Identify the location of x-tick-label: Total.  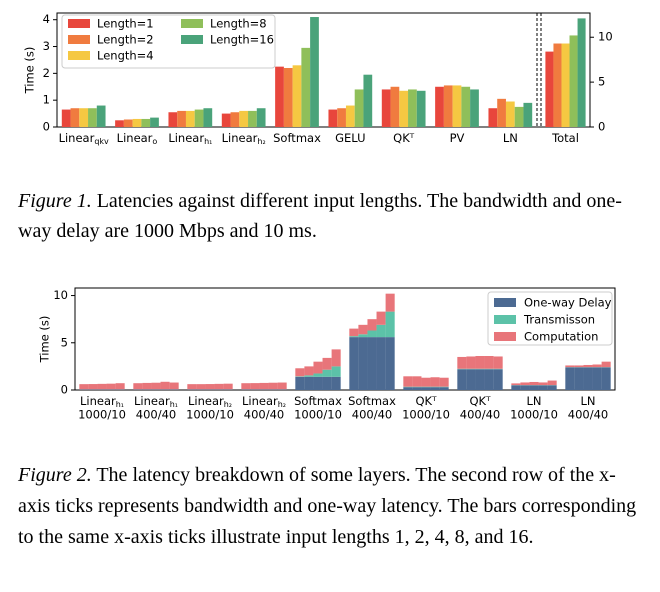
(565, 138).